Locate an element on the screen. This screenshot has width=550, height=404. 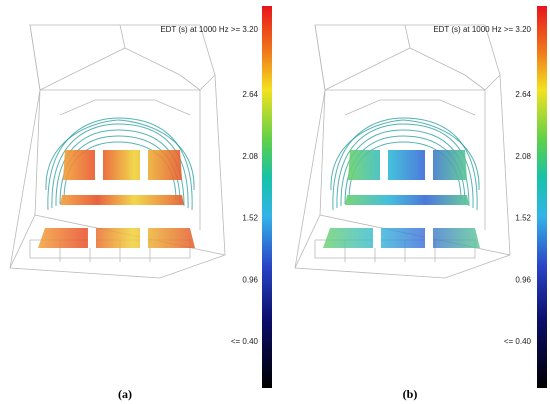
caption: (a) is located at coordinates (125, 394).